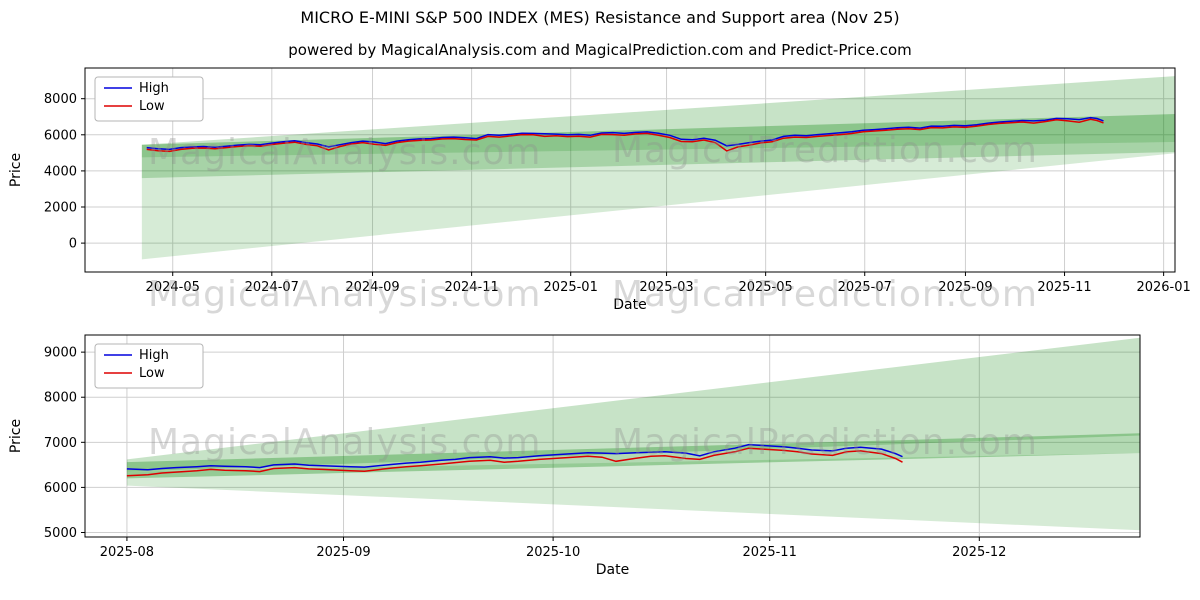 The width and height of the screenshot is (1200, 600). Describe the element at coordinates (865, 287) in the screenshot. I see `x-tick-label: 2025-07` at that location.